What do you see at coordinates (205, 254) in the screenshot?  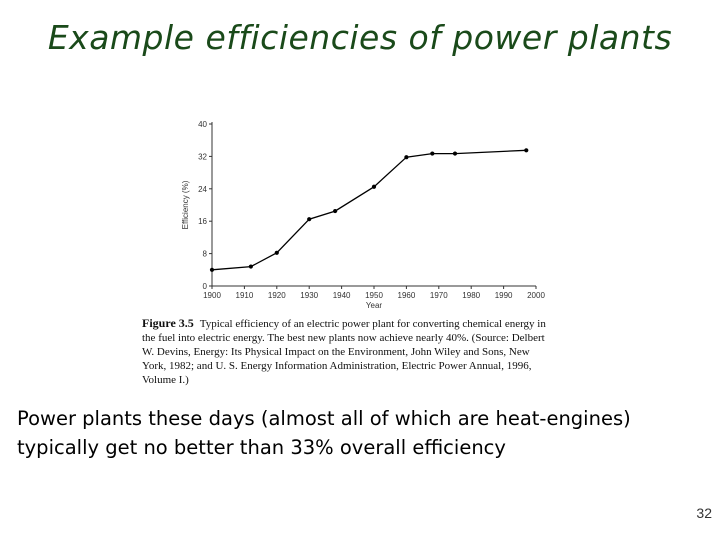 I see `y-tick-label: 8` at bounding box center [205, 254].